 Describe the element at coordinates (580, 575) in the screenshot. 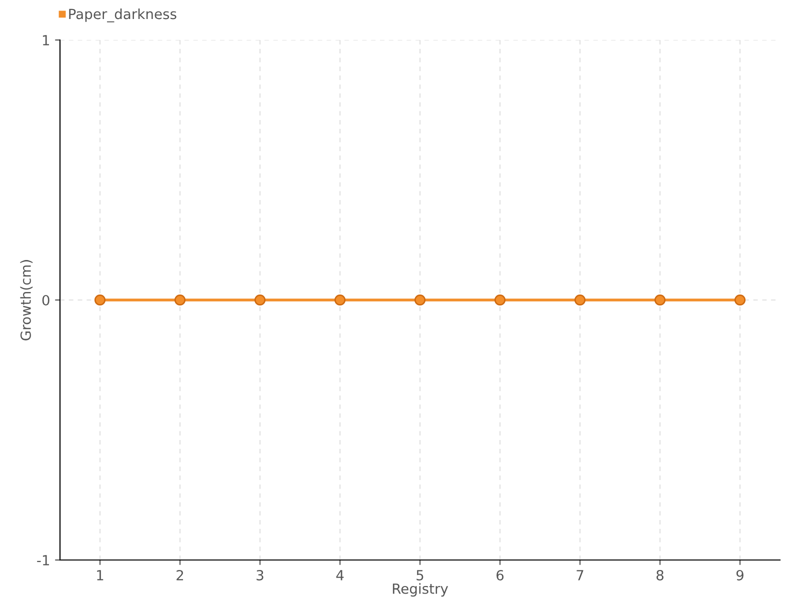

I see `x-tick-label: 7` at that location.